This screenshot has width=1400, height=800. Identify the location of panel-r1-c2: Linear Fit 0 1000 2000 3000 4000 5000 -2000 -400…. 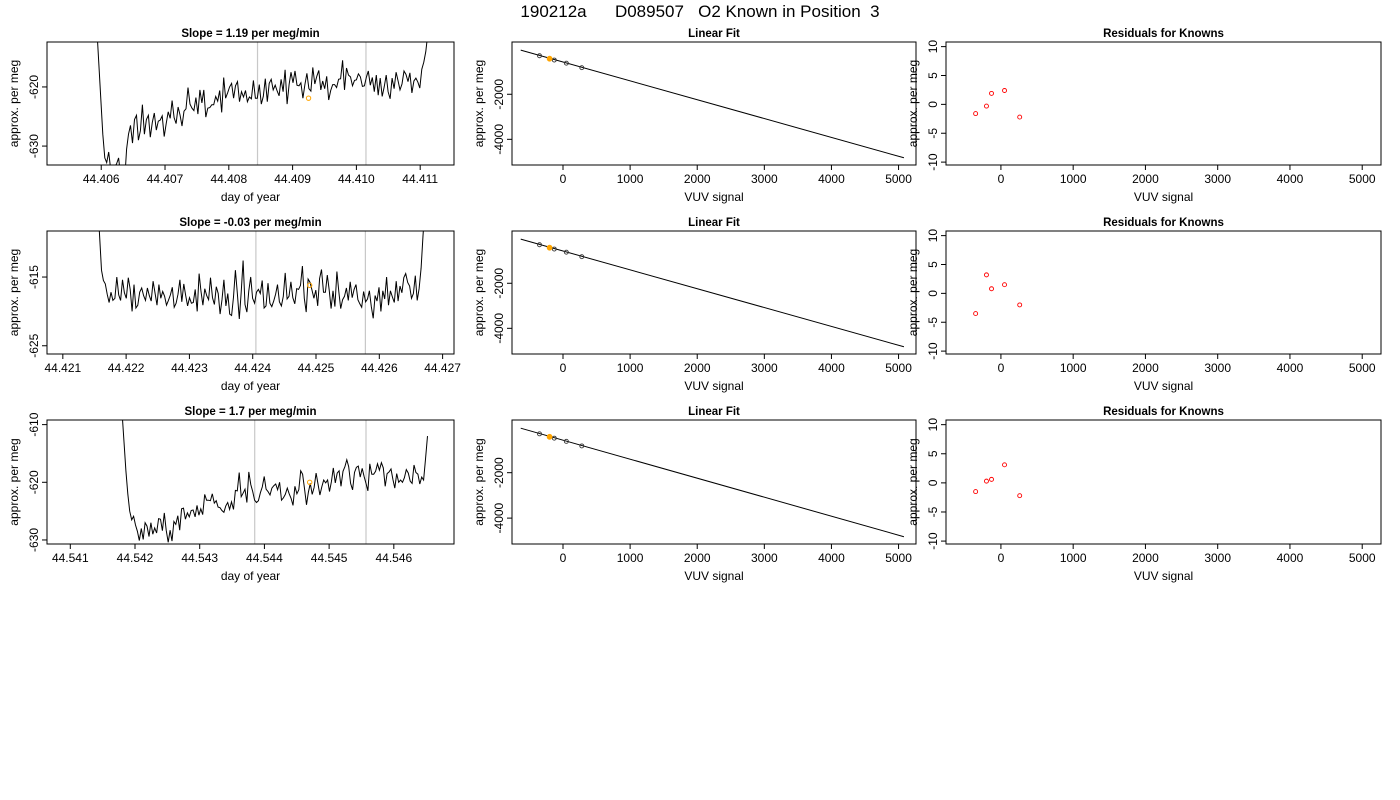
(694, 116).